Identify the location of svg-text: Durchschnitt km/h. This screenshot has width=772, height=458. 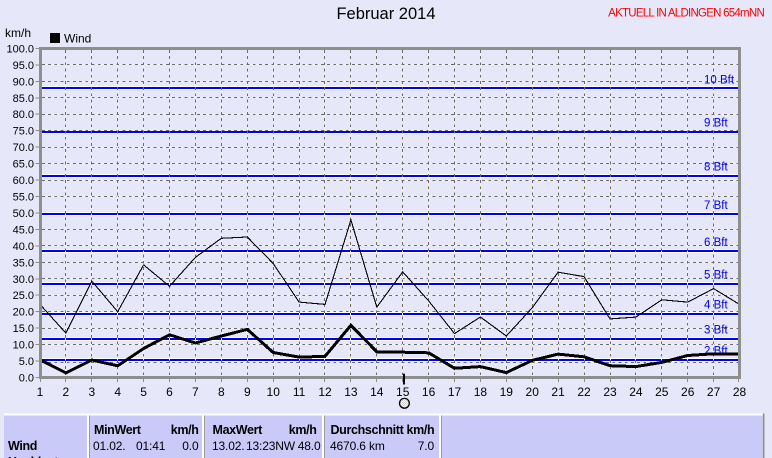
(383, 430).